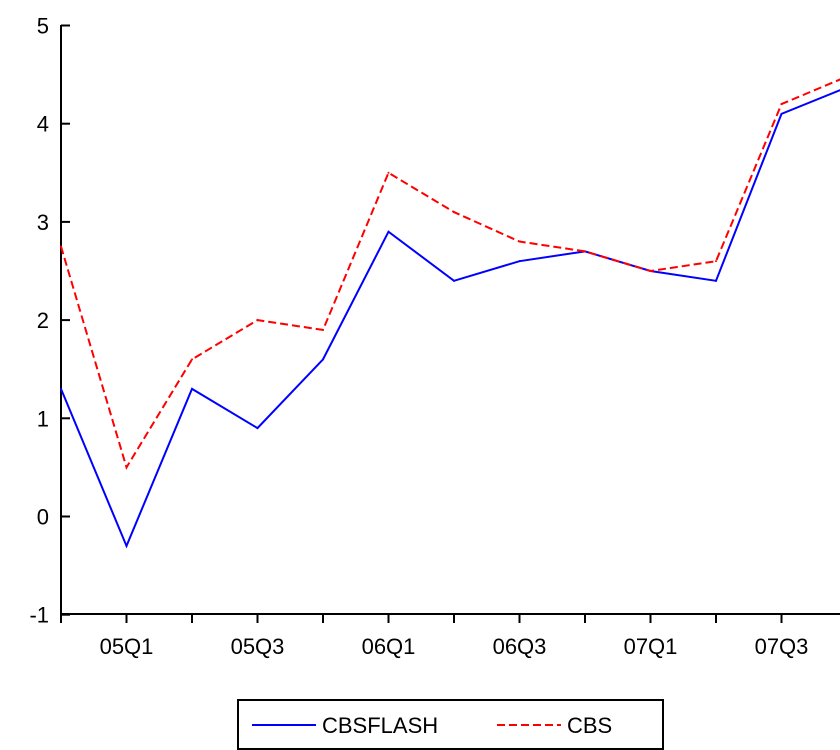 This screenshot has width=840, height=750. Describe the element at coordinates (589, 725) in the screenshot. I see `legend-label-cbs: CBS` at that location.